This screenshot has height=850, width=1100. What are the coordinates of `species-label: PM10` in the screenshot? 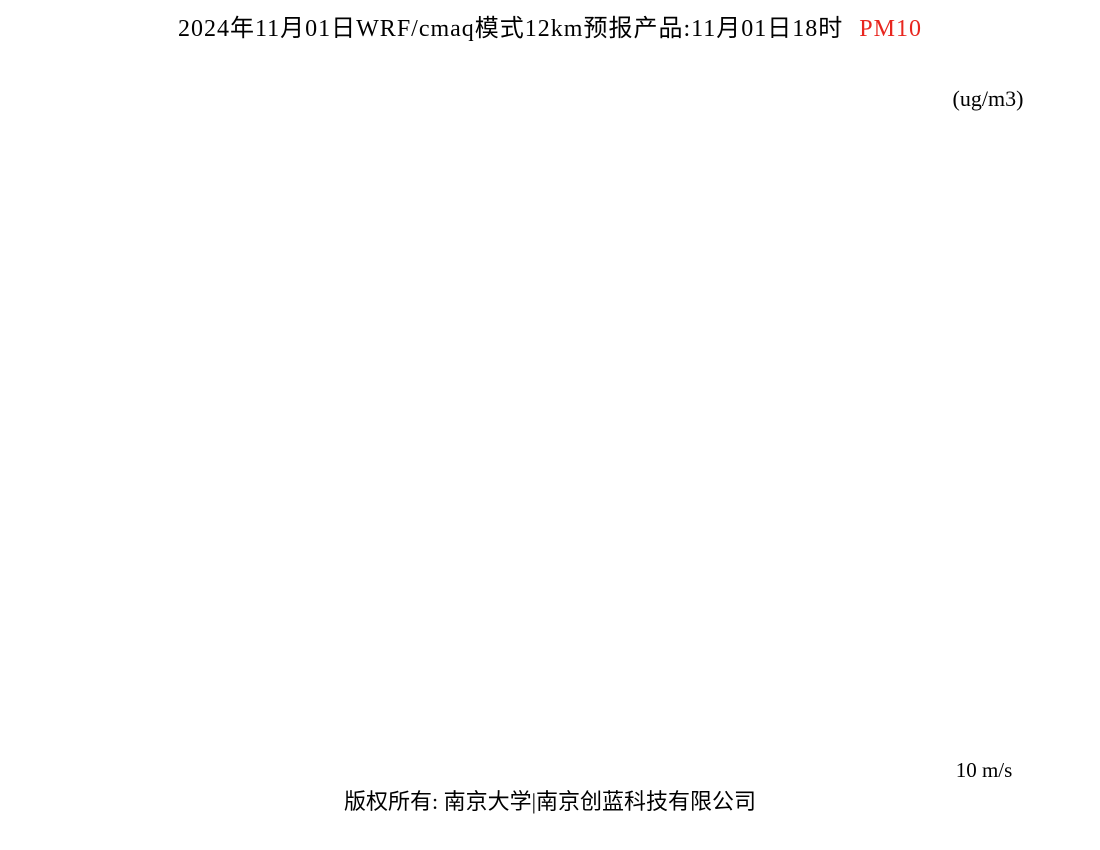 It's located at (890, 29).